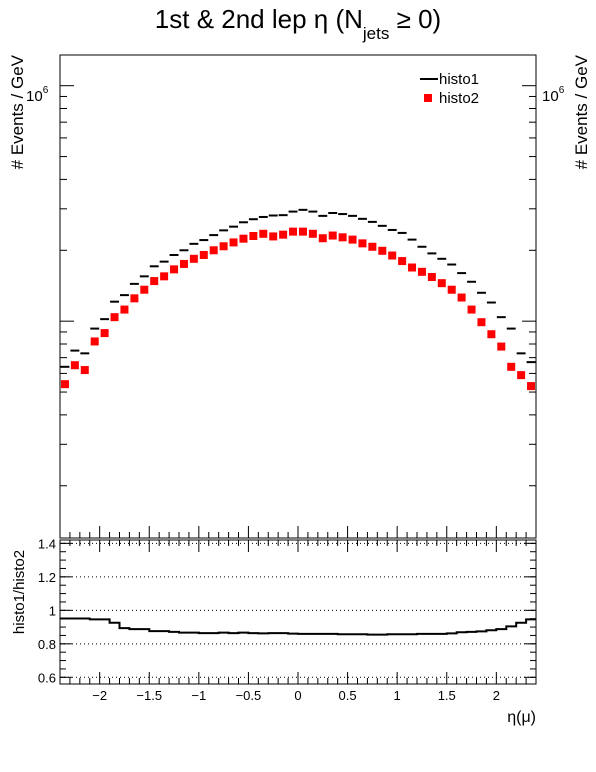  What do you see at coordinates (259, 19) in the screenshot?
I see `title-prefix: 1st & 2nd lep η (N` at bounding box center [259, 19].